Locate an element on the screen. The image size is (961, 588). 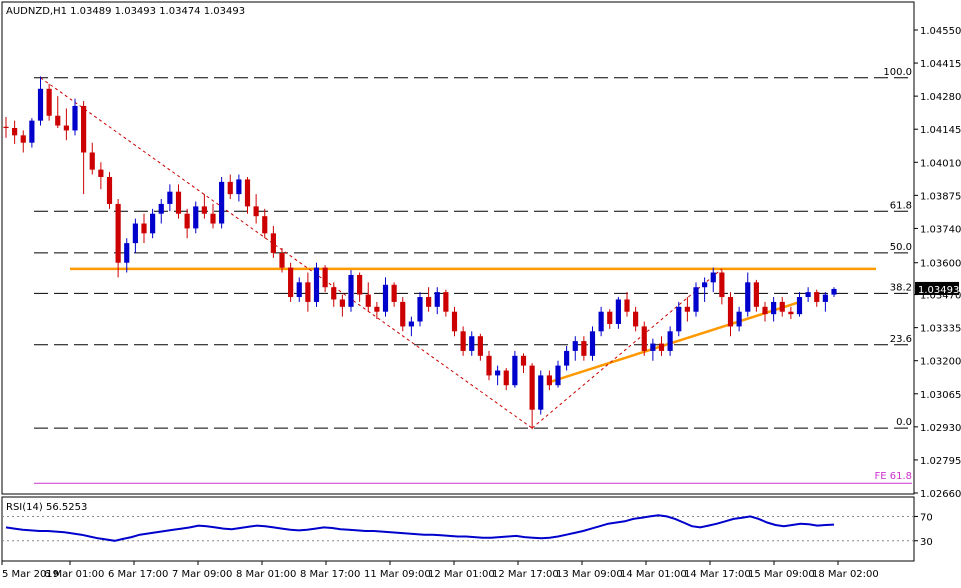
time-tick-label: 13 Mar 09:00 is located at coordinates (589, 574).